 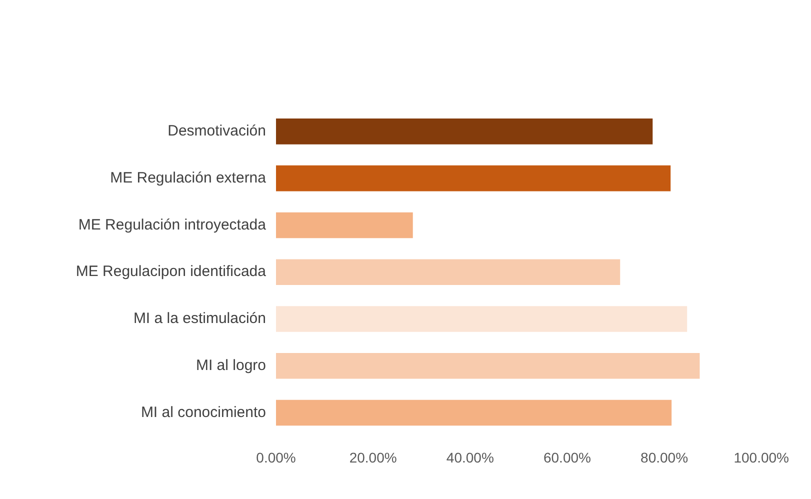 What do you see at coordinates (664, 457) in the screenshot?
I see `x-tick-label: 80.00%` at bounding box center [664, 457].